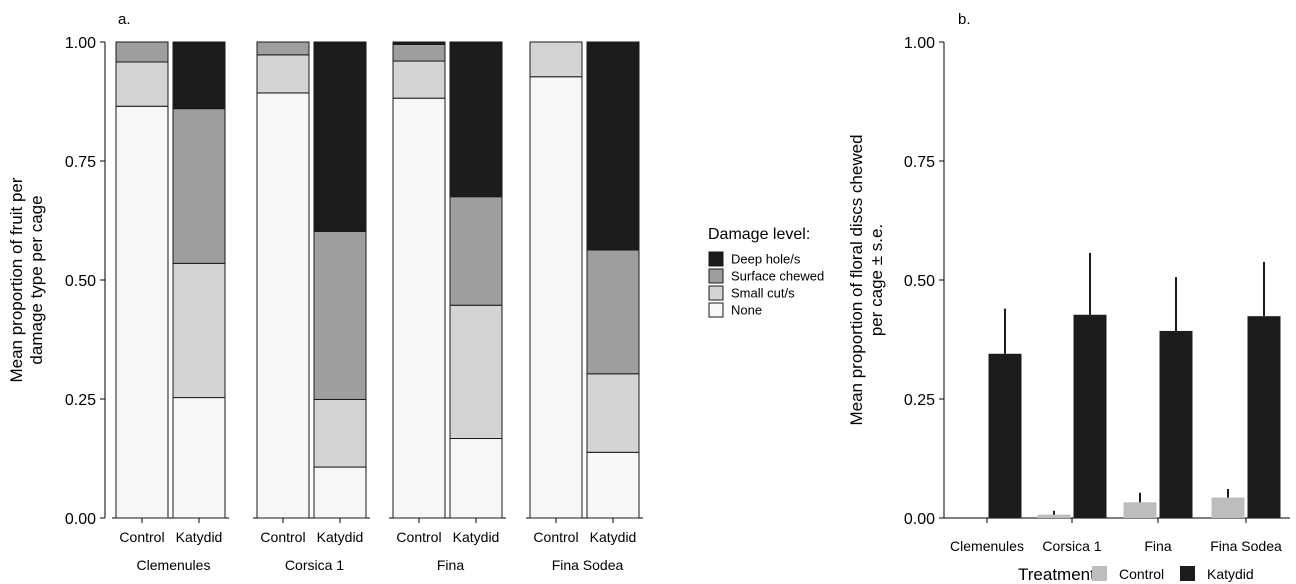 This screenshot has width=1296, height=584. Describe the element at coordinates (919, 400) in the screenshot. I see `y-tick-label-b: 0.25` at that location.